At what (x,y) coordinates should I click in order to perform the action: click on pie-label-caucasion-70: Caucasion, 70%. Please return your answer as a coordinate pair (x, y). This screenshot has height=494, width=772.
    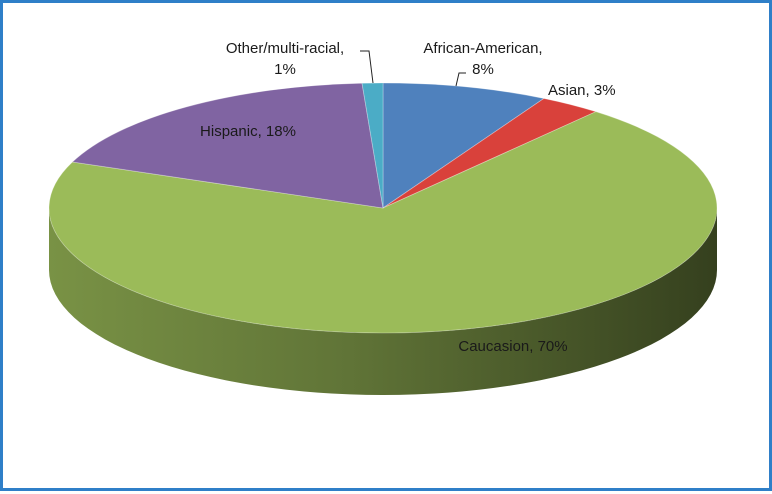
    Looking at the image, I should click on (512, 346).